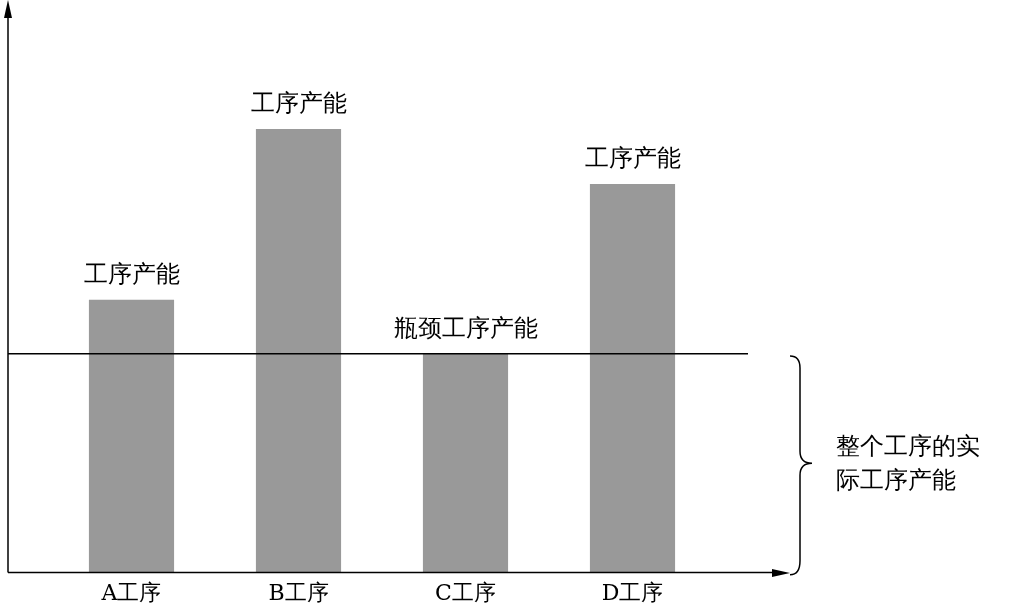 The height and width of the screenshot is (615, 1018). I want to click on annotation: 瓶颈工序产能, so click(465, 328).